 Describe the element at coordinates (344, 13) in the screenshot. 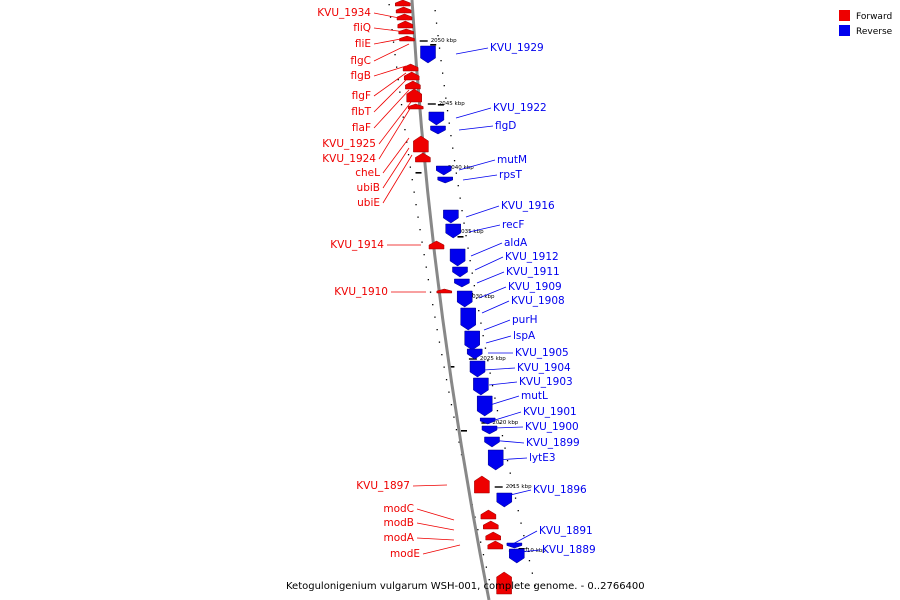

I see `gene-label-kvu-1934: KVU_1934` at that location.